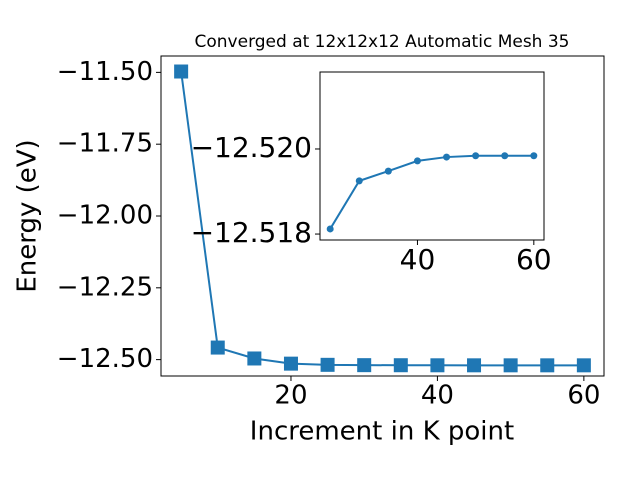 The height and width of the screenshot is (480, 640). Describe the element at coordinates (105, 287) in the screenshot. I see `y-tick-label: −12.25` at that location.